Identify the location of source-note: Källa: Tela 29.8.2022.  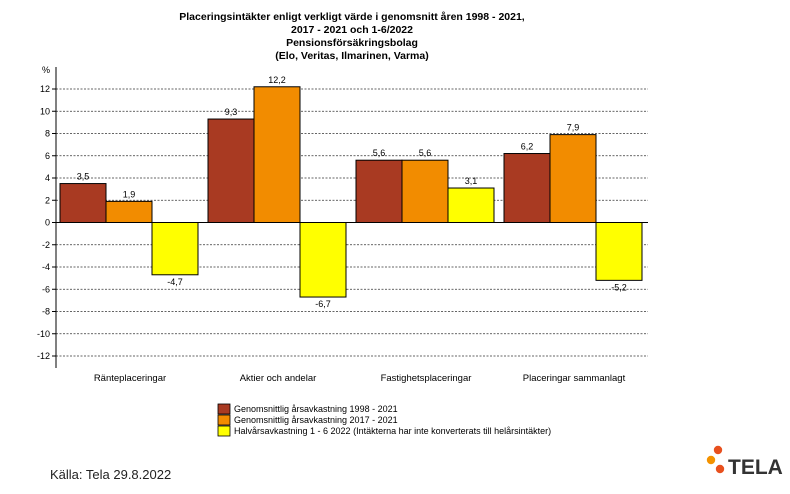
(111, 474).